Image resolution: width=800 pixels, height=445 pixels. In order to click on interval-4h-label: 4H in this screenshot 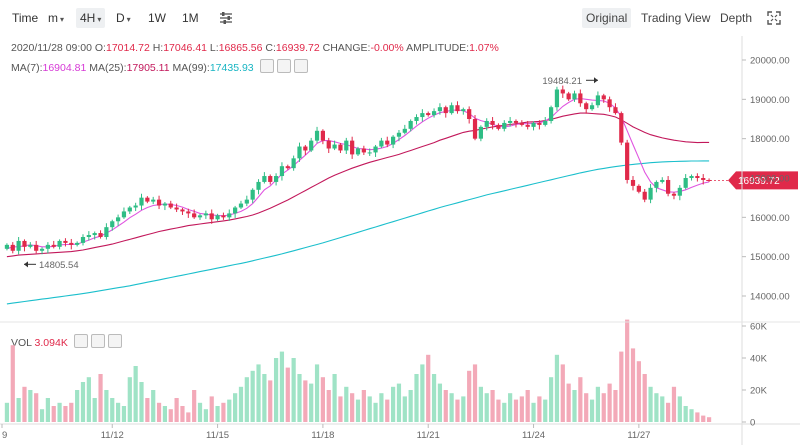, I will do `click(88, 18)`.